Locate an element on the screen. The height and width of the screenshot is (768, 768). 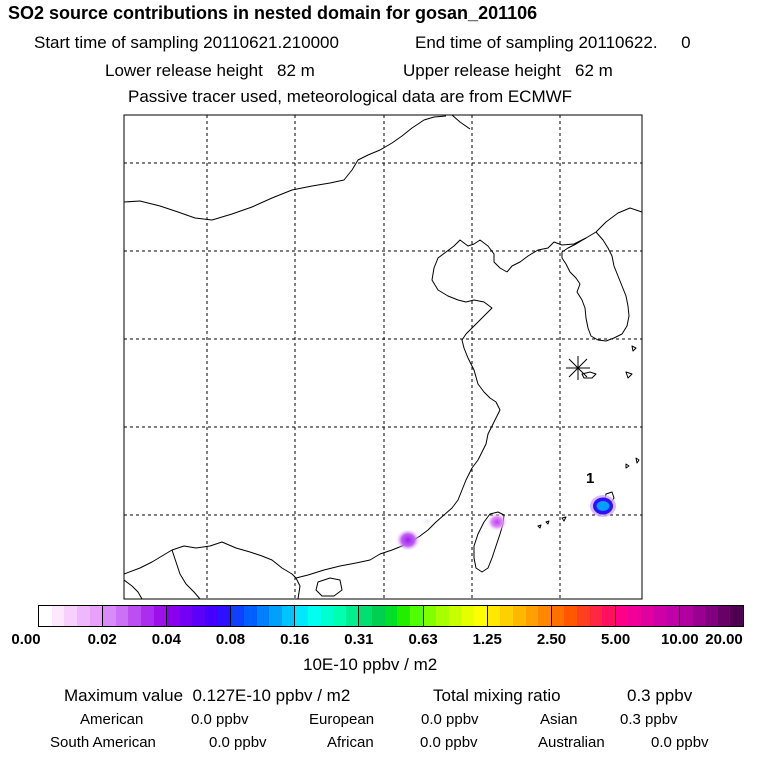
colorbar-tick-label: 0.02 is located at coordinates (102, 639).